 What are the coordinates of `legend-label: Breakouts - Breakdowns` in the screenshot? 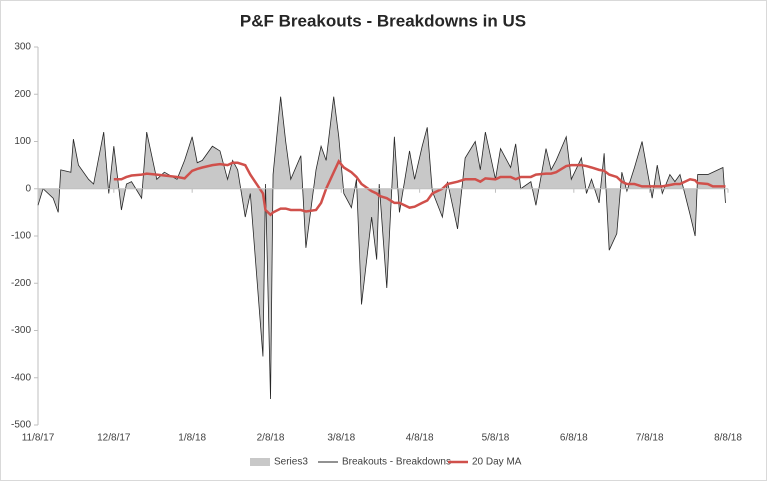 It's located at (396, 462).